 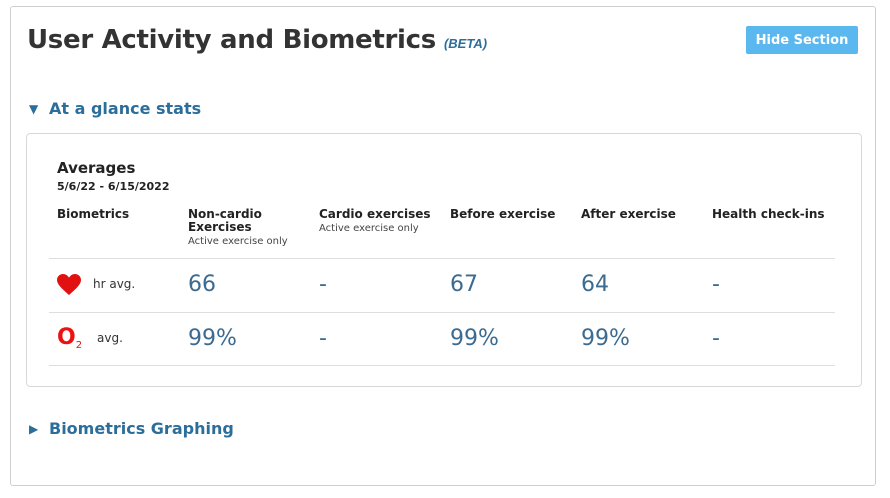 I want to click on averages-title: Averages, so click(x=96, y=168).